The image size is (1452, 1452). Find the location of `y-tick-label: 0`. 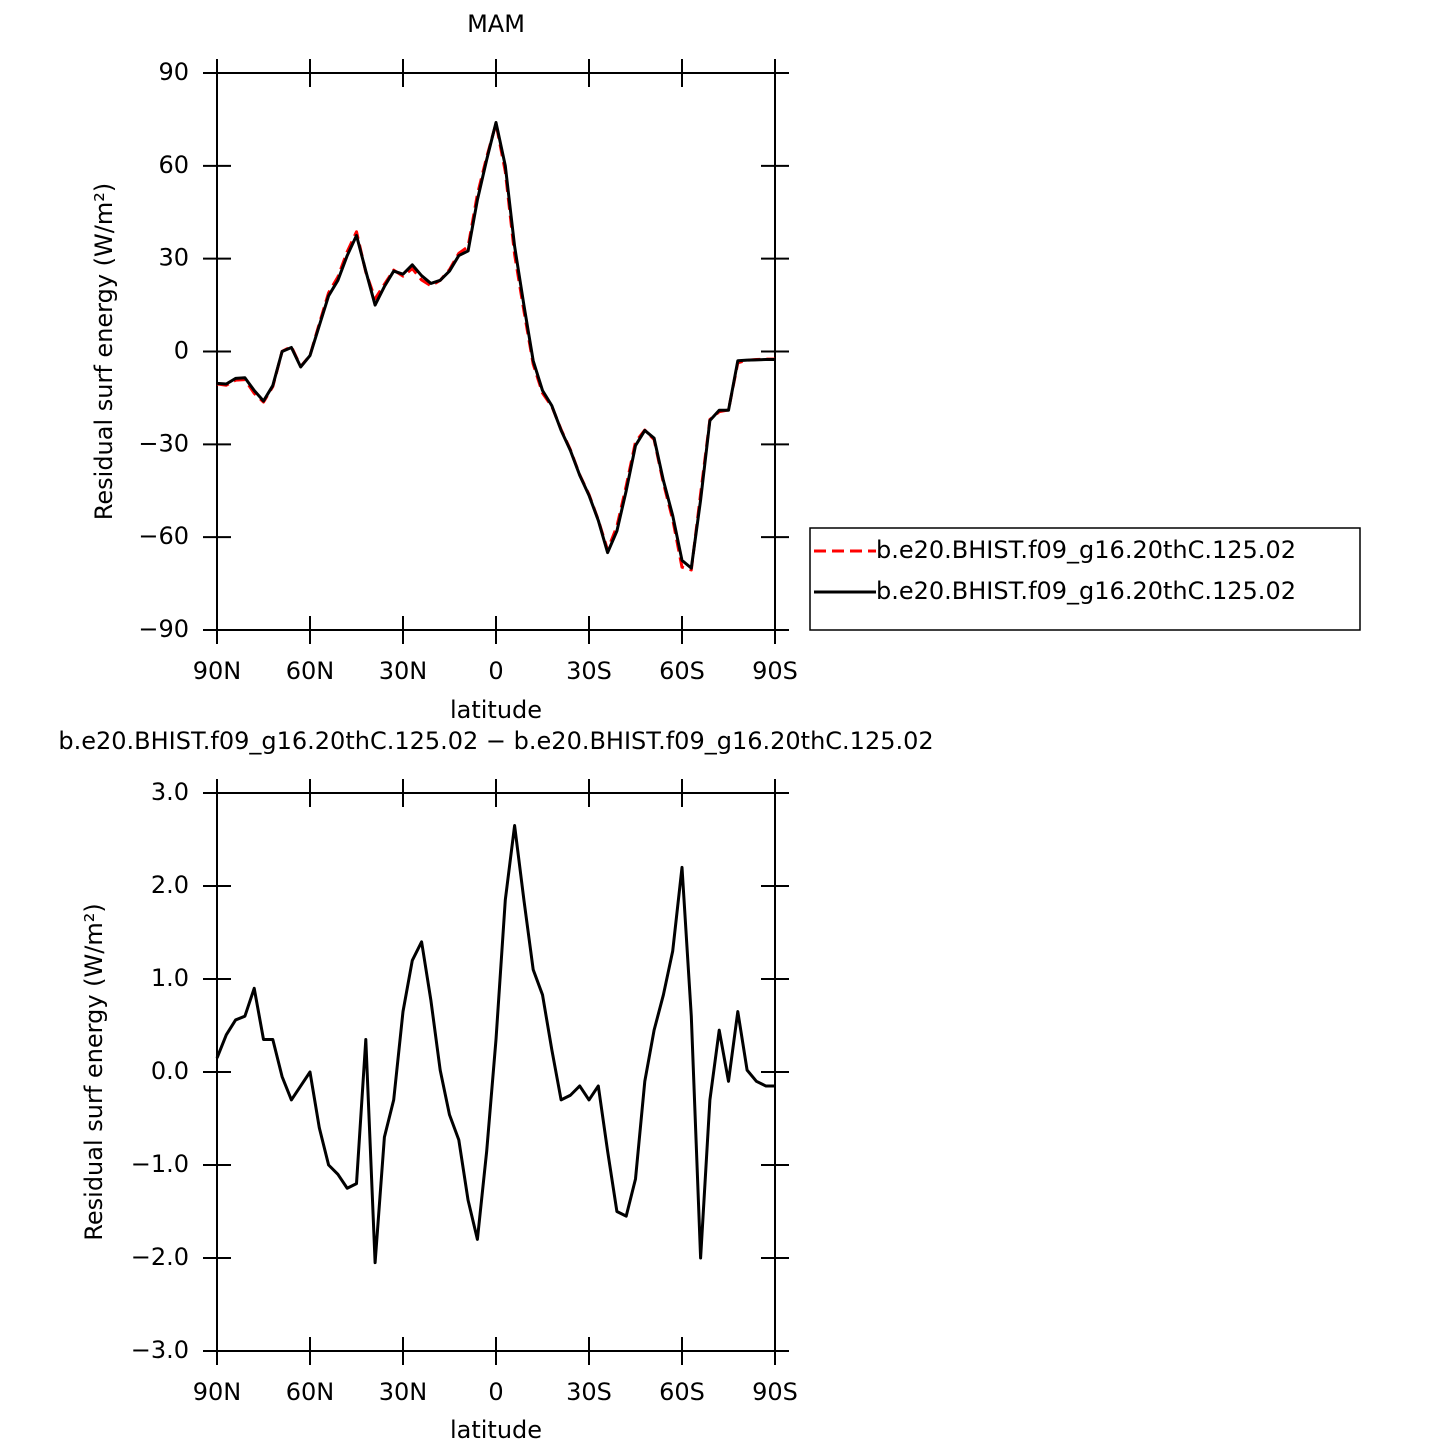

y-tick-label: 0 is located at coordinates (181, 351).